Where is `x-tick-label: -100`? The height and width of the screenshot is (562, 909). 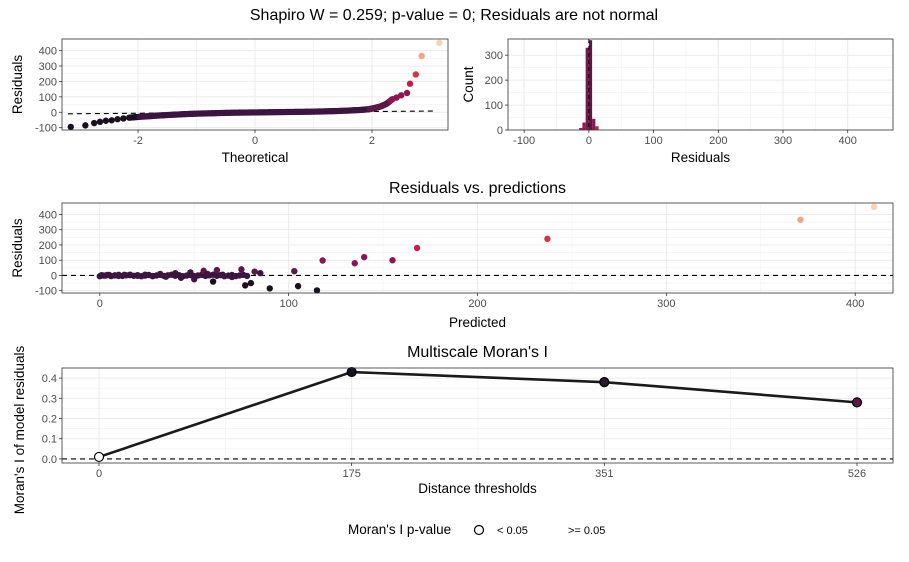
x-tick-label: -100 is located at coordinates (524, 141).